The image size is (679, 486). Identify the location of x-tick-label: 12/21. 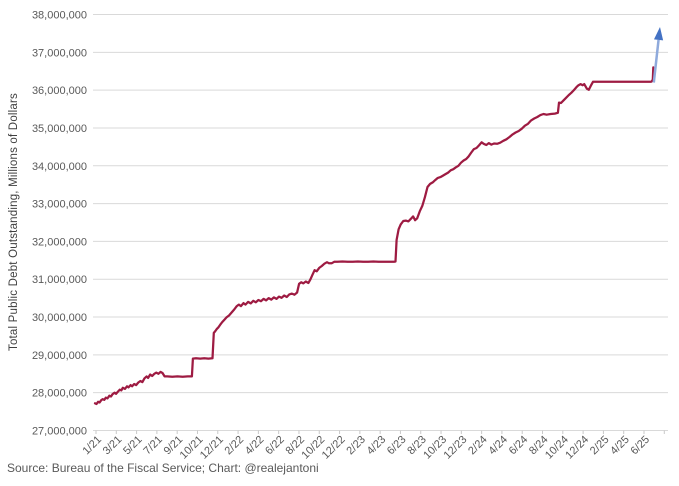
(212, 448).